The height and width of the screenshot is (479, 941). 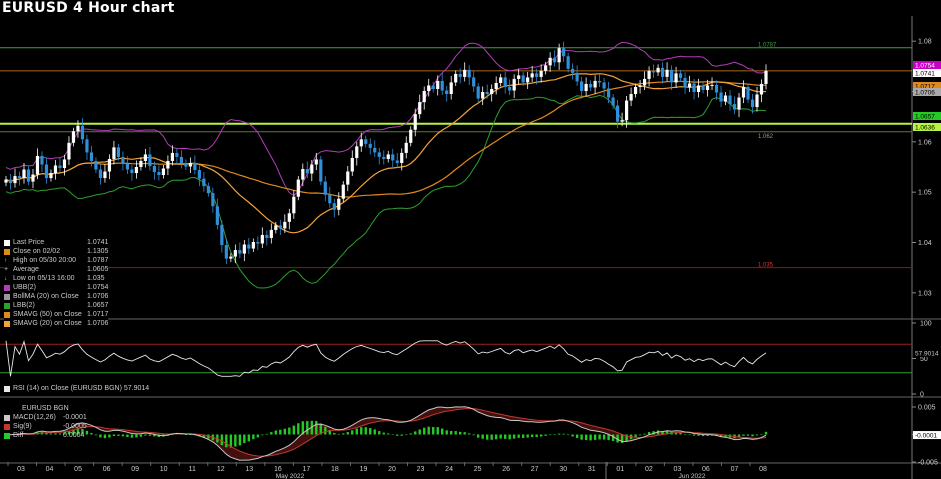 What do you see at coordinates (135, 469) in the screenshot?
I see `x-tick-label: 09` at bounding box center [135, 469].